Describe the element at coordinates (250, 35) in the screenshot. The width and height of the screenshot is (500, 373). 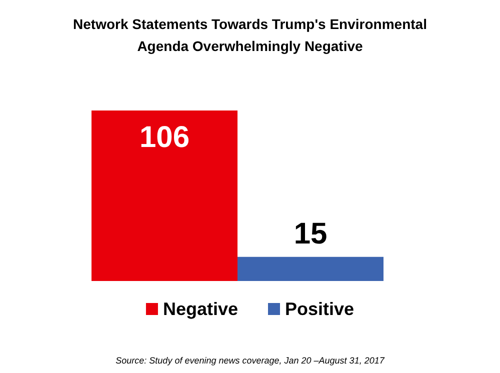
I see `chart-title: Network Statements Towards Trump's Environmental Agenda Overwhelmingly Negative` at that location.